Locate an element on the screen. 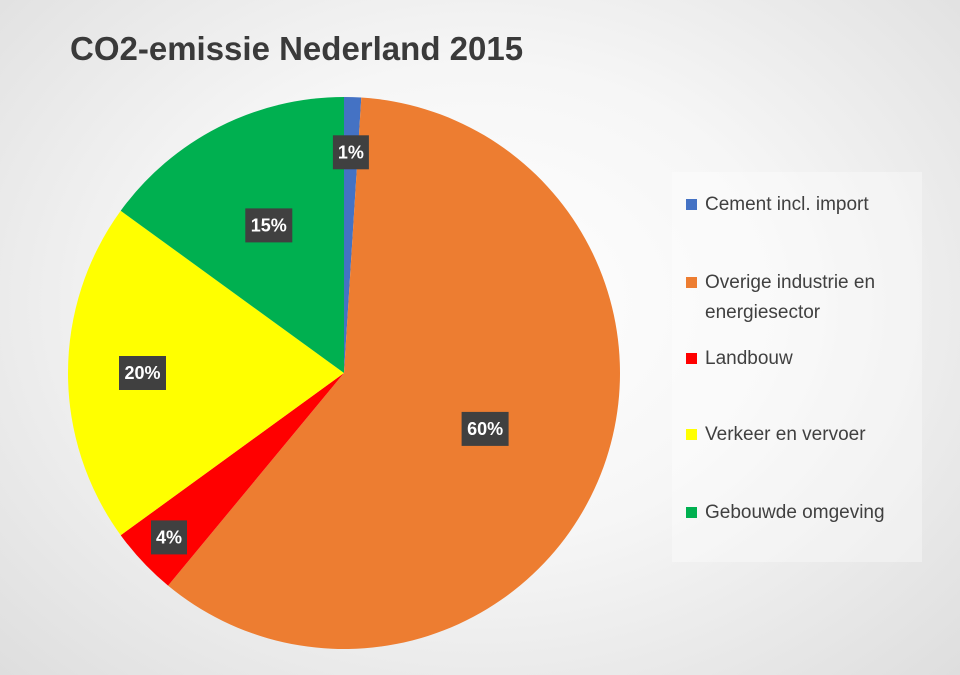  data-label-gebouwde-omgeving: 15% is located at coordinates (269, 225).